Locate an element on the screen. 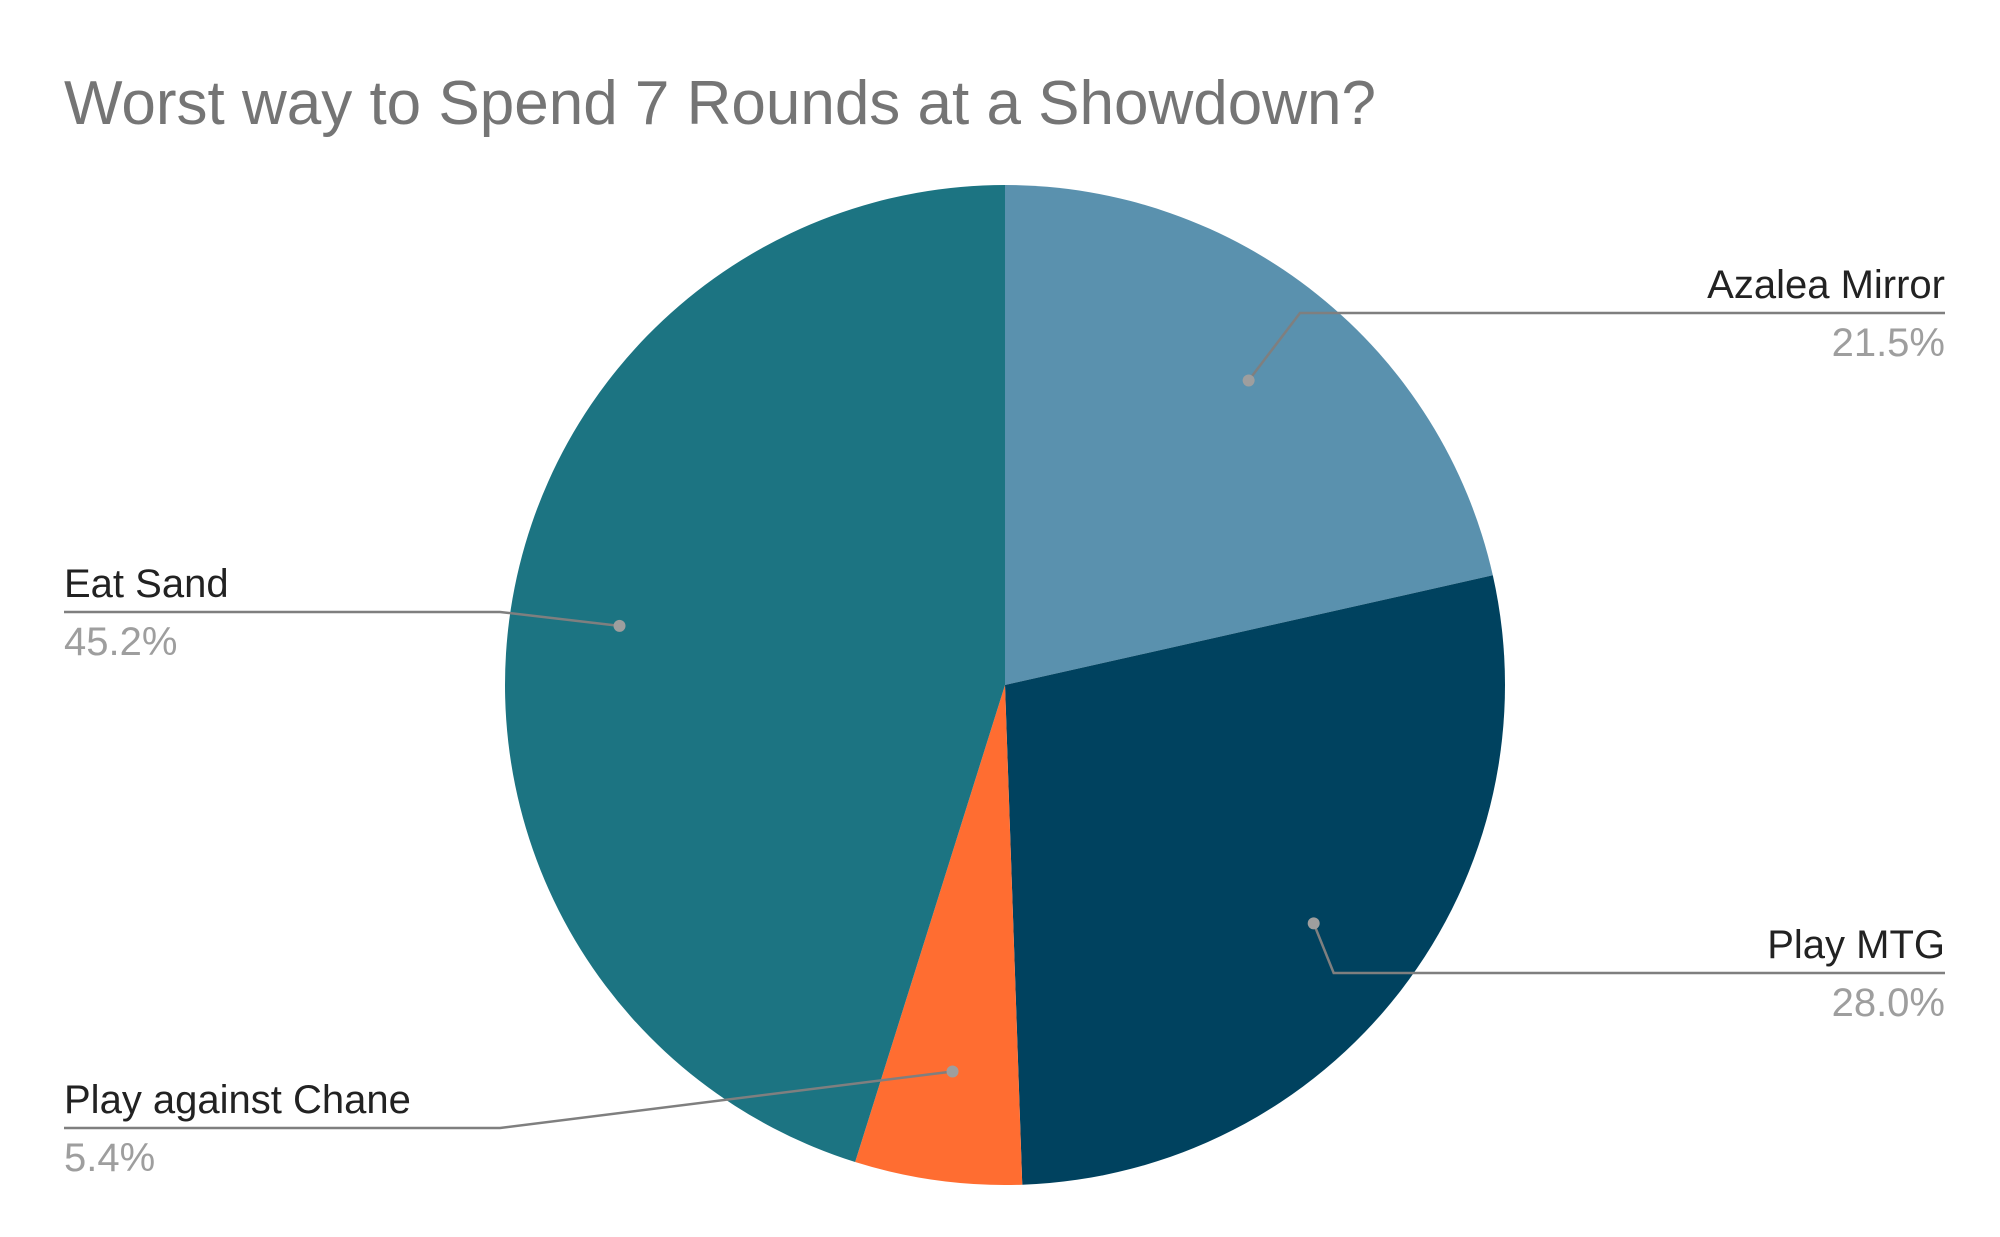 The width and height of the screenshot is (2000, 1237). slice-value-play-mtg: 28.0% is located at coordinates (1888, 1003).